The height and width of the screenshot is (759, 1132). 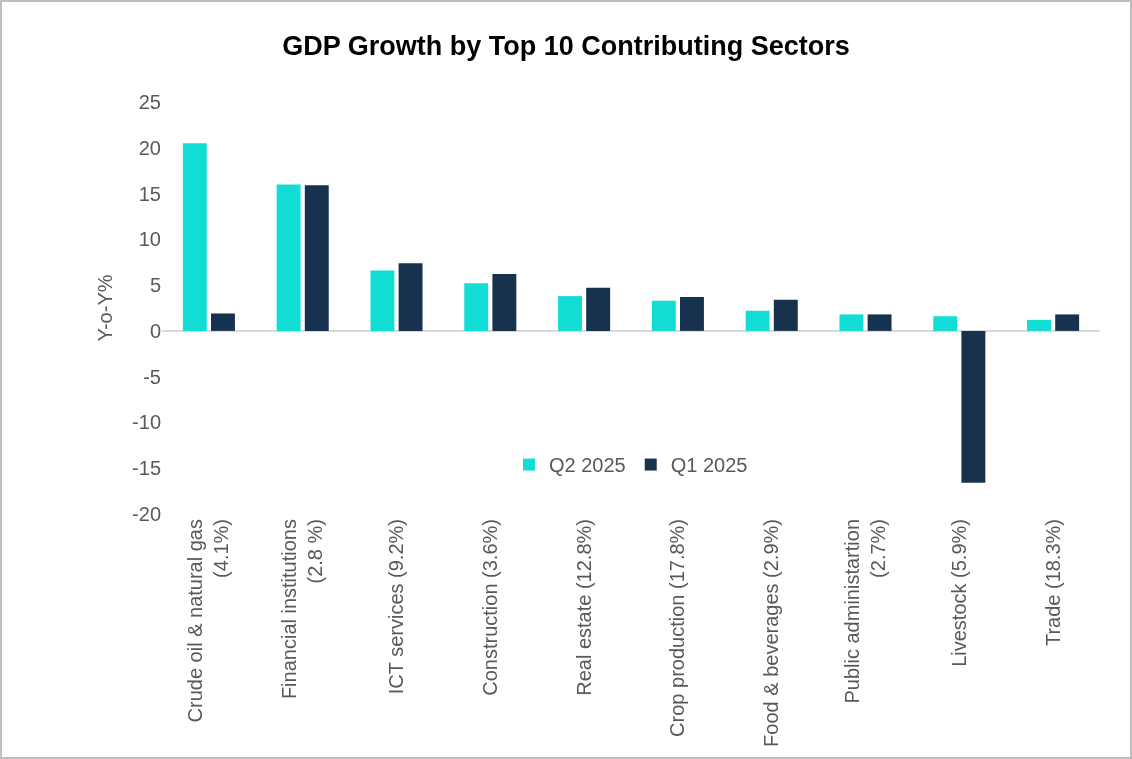 What do you see at coordinates (208, 621) in the screenshot?
I see `x-tick-label: Crude oil & natural gas (4.1%)` at bounding box center [208, 621].